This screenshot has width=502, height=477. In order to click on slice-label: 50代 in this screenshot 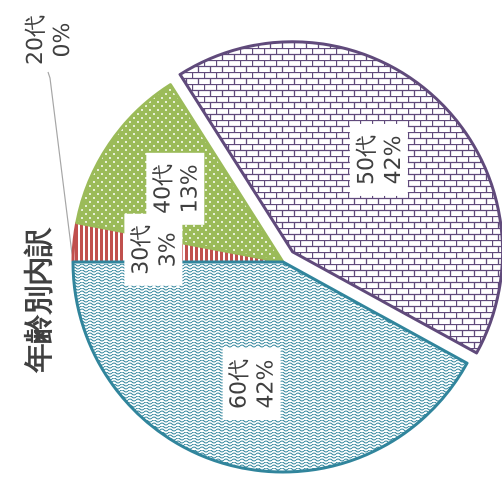, I will do `click(366, 159)`.